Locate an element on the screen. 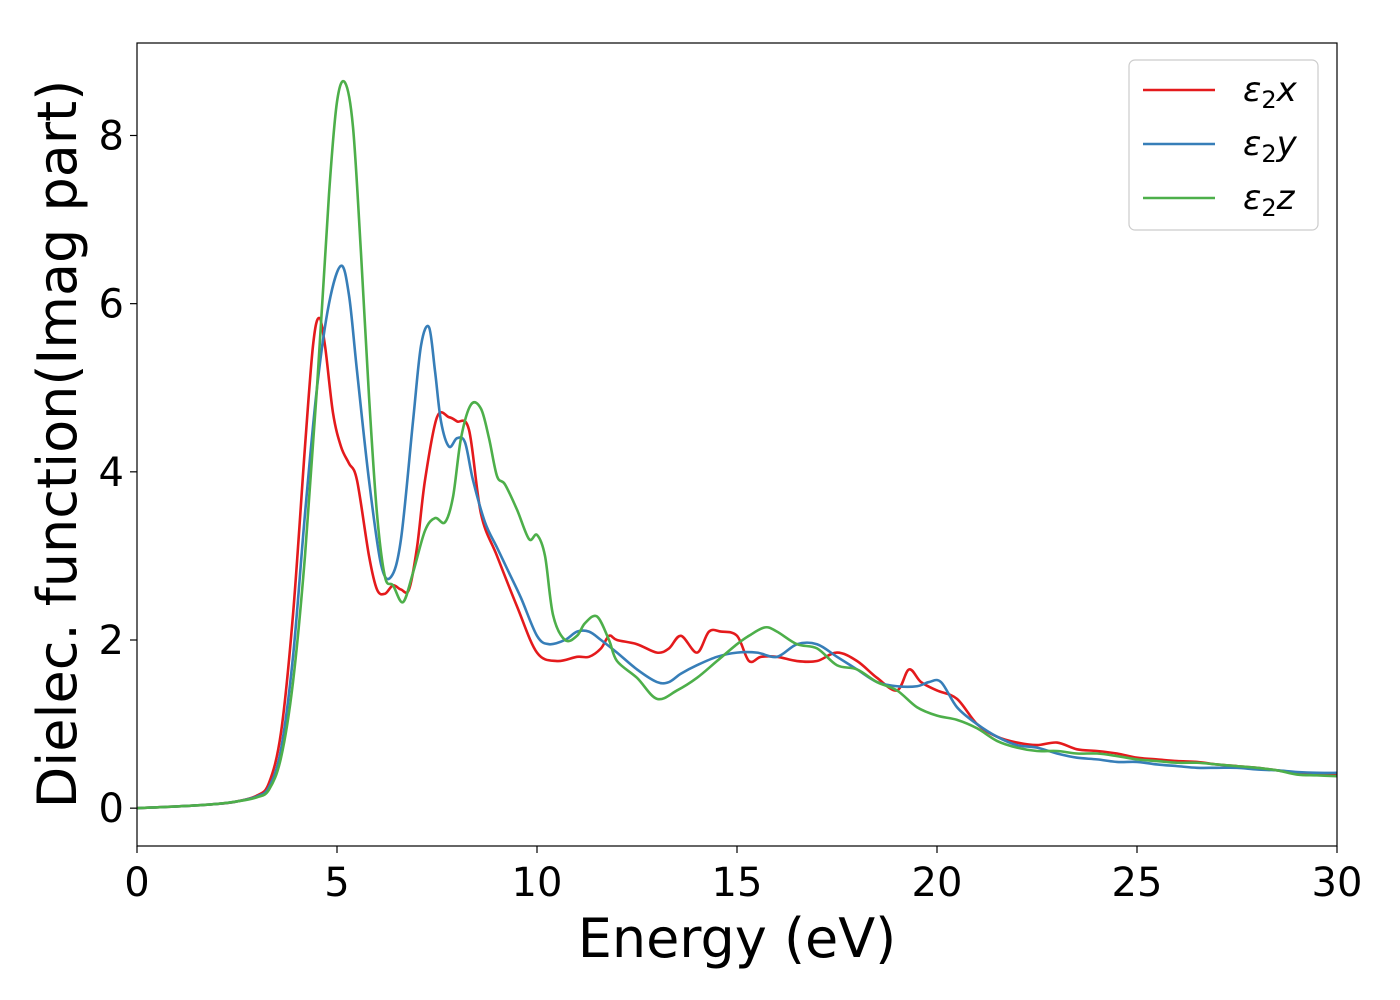 Image resolution: width=1400 pixels, height=1000 pixels. x-tick-label: 30 is located at coordinates (1337, 883).